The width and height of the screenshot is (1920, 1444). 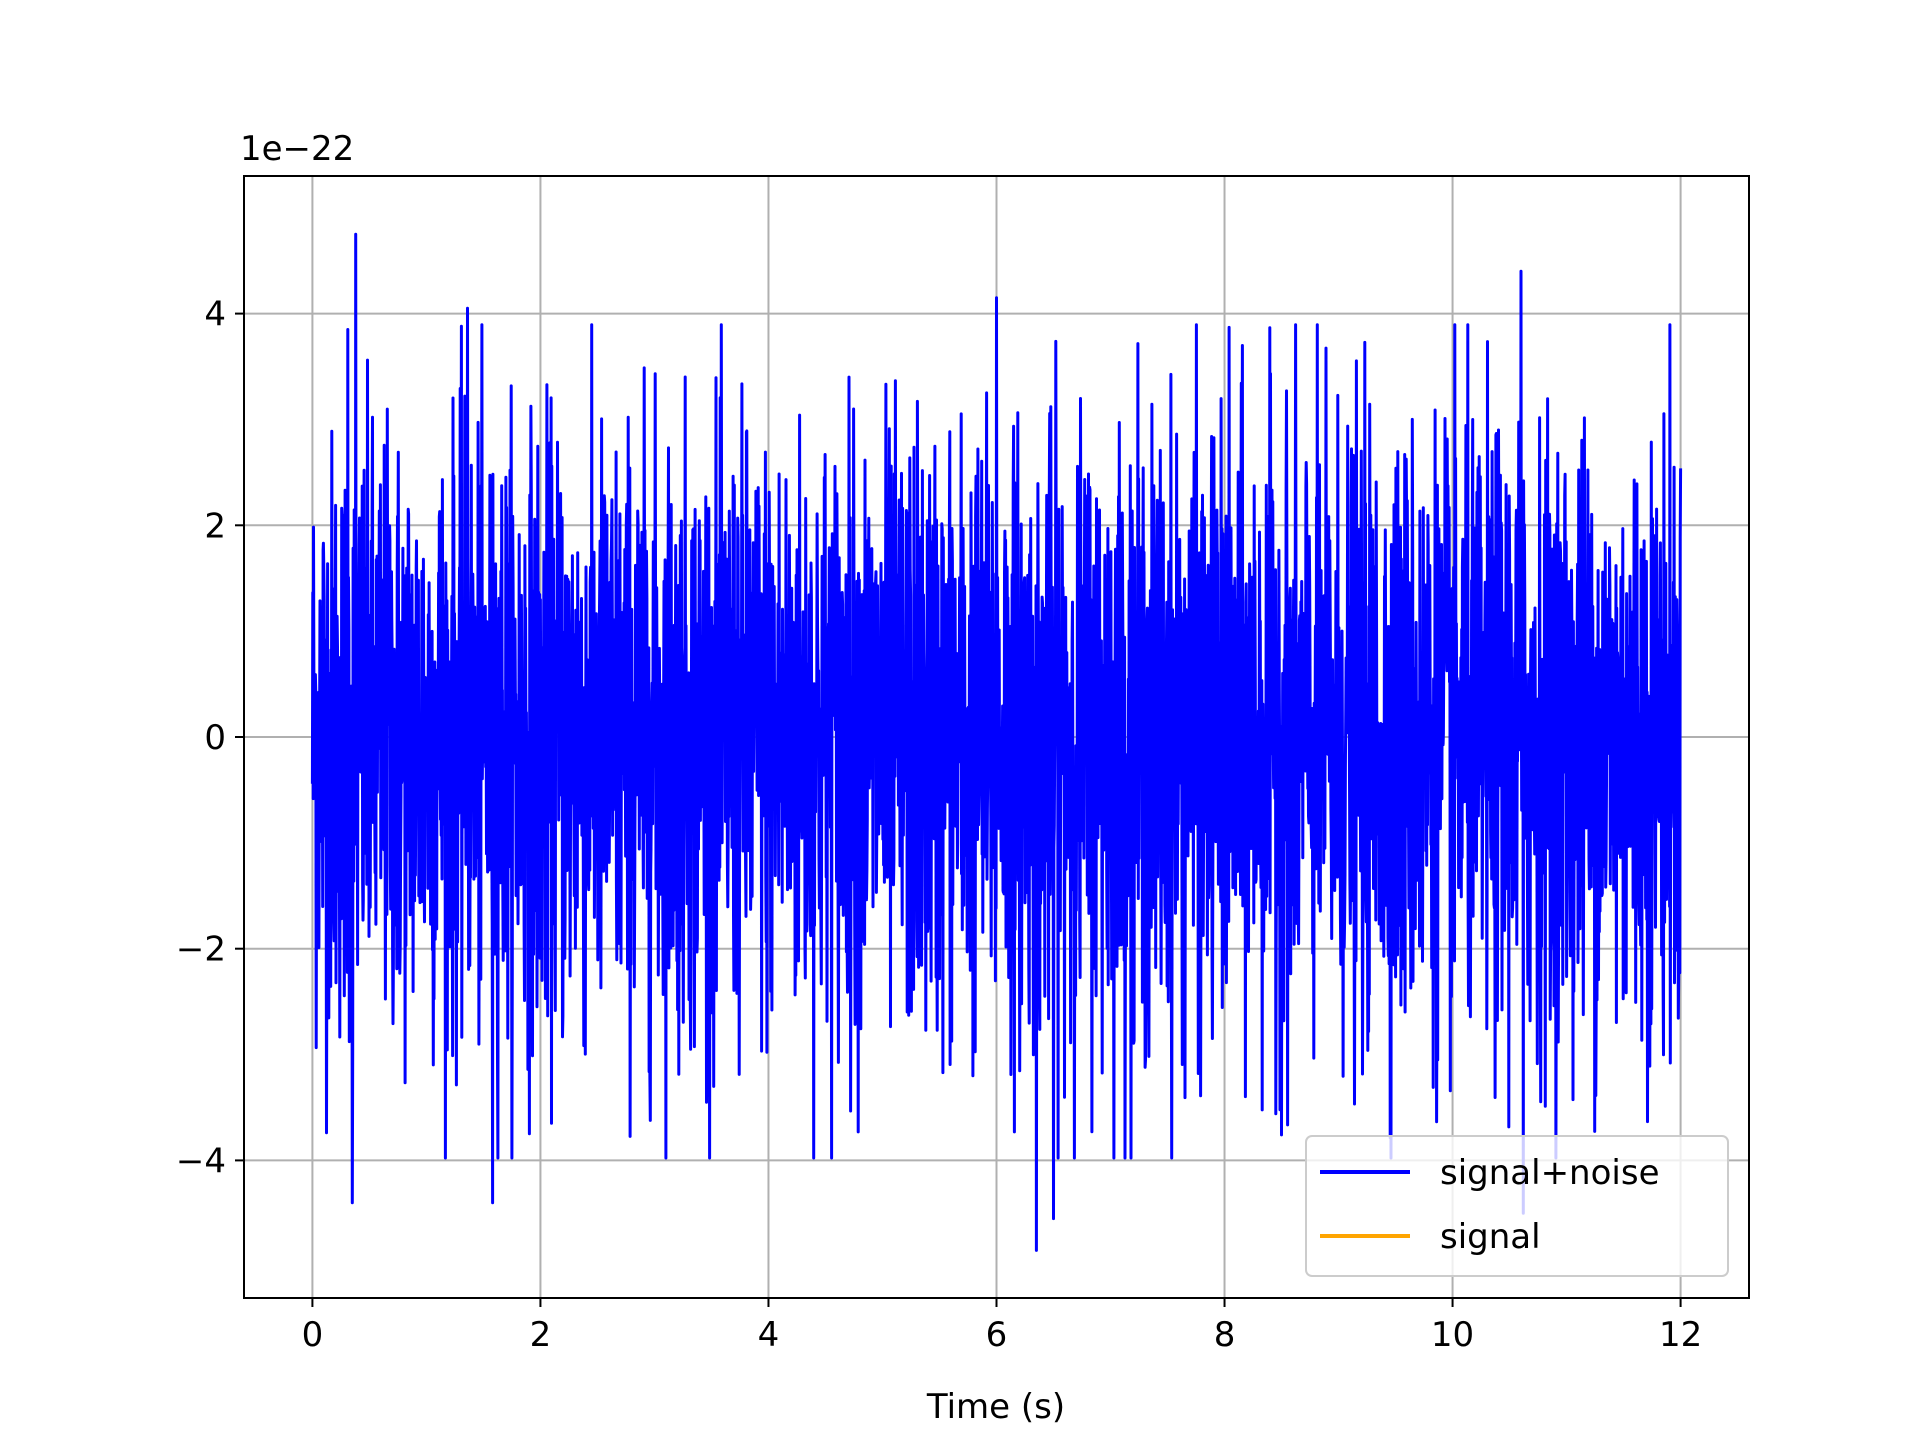 I want to click on x-tick-label: 2, so click(x=541, y=1335).